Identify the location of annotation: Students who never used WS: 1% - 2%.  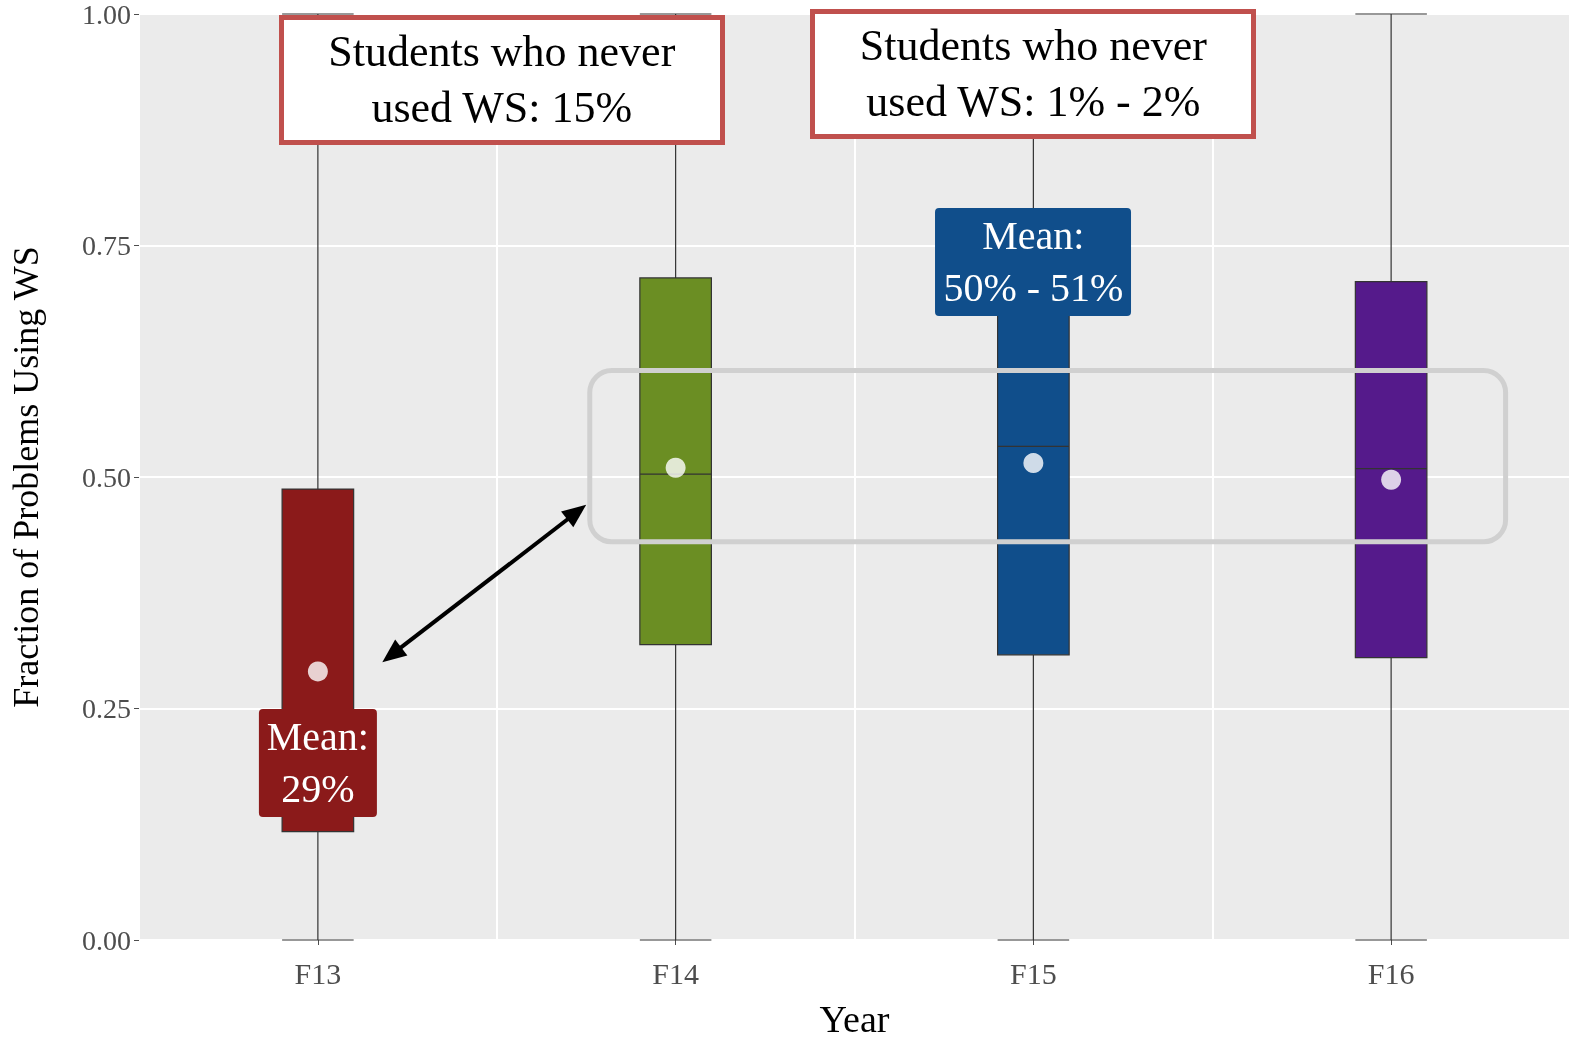
(1033, 74).